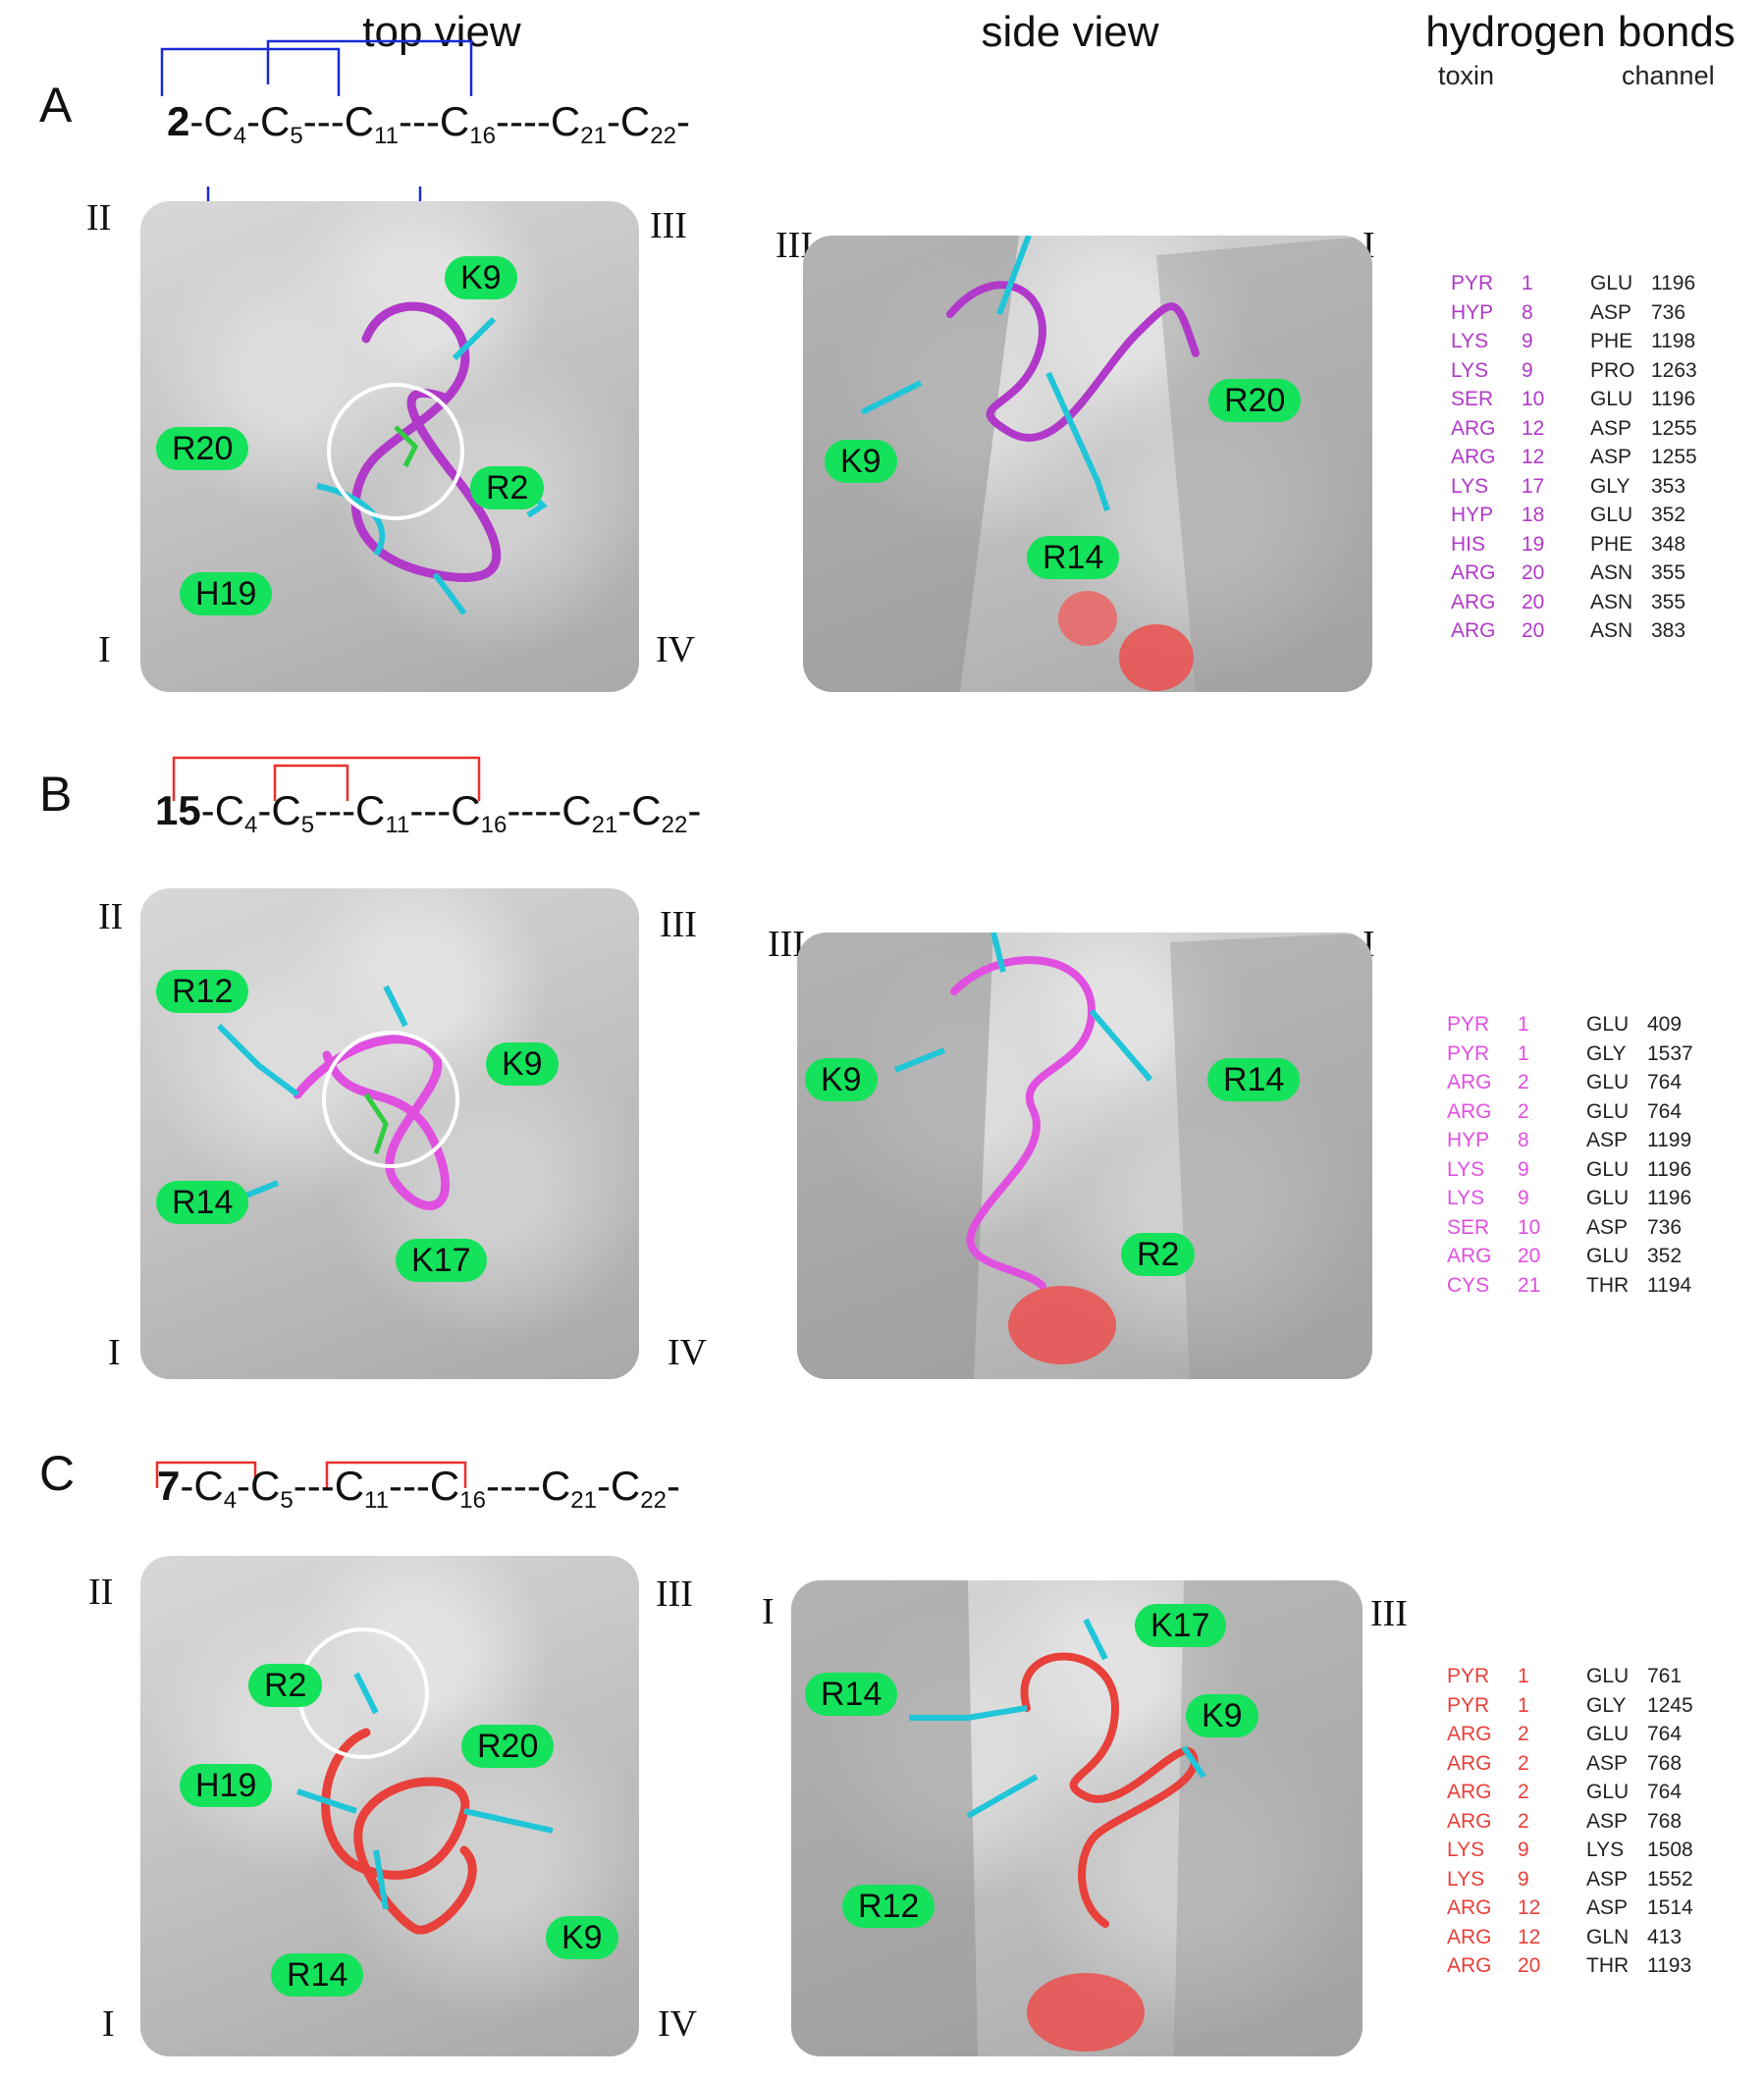 This screenshot has width=1764, height=2079. What do you see at coordinates (1570, 1966) in the screenshot?
I see `hbond-row: ARG 20 THR 1193` at bounding box center [1570, 1966].